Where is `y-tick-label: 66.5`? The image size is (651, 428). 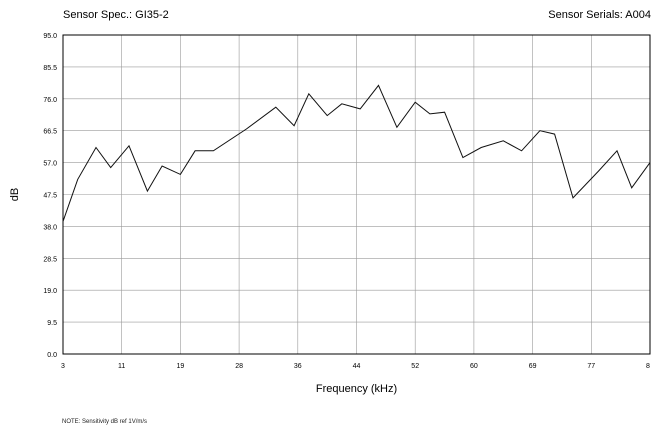
y-tick-label: 66.5 is located at coordinates (50, 132).